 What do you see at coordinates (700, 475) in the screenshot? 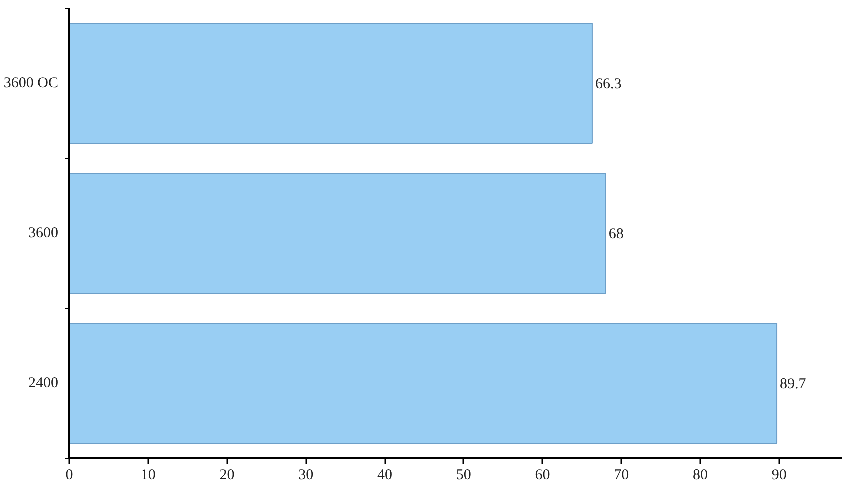
I see `x-tick-label: 80` at bounding box center [700, 475].